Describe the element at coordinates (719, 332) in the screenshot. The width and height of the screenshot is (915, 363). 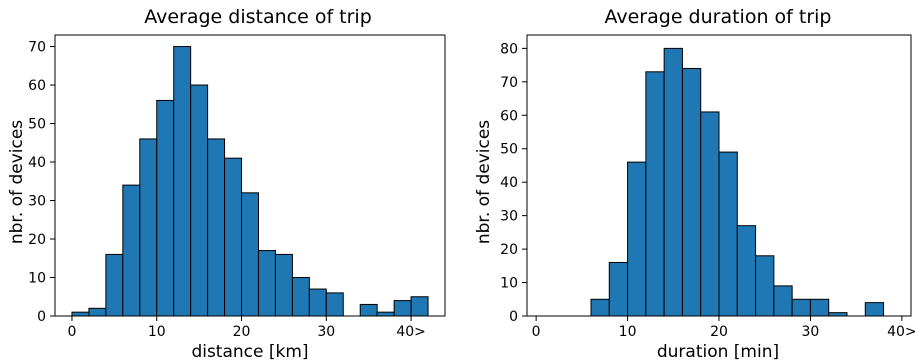
I see `duration-x-tick-label: 20` at that location.